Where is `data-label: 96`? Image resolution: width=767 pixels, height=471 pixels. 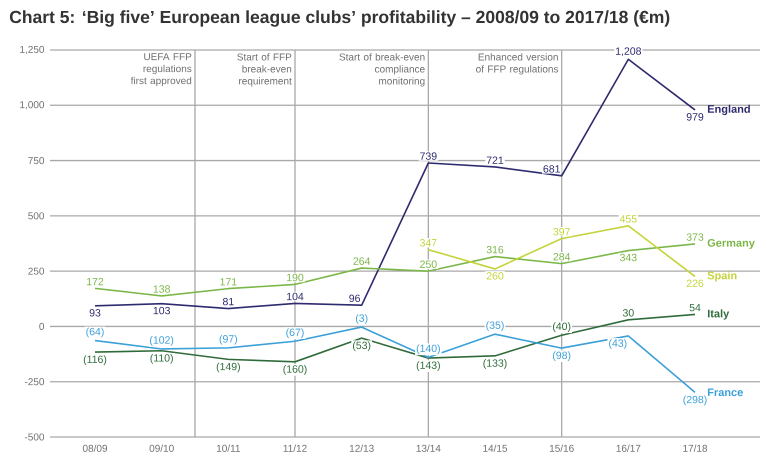
data-label: 96 is located at coordinates (354, 298).